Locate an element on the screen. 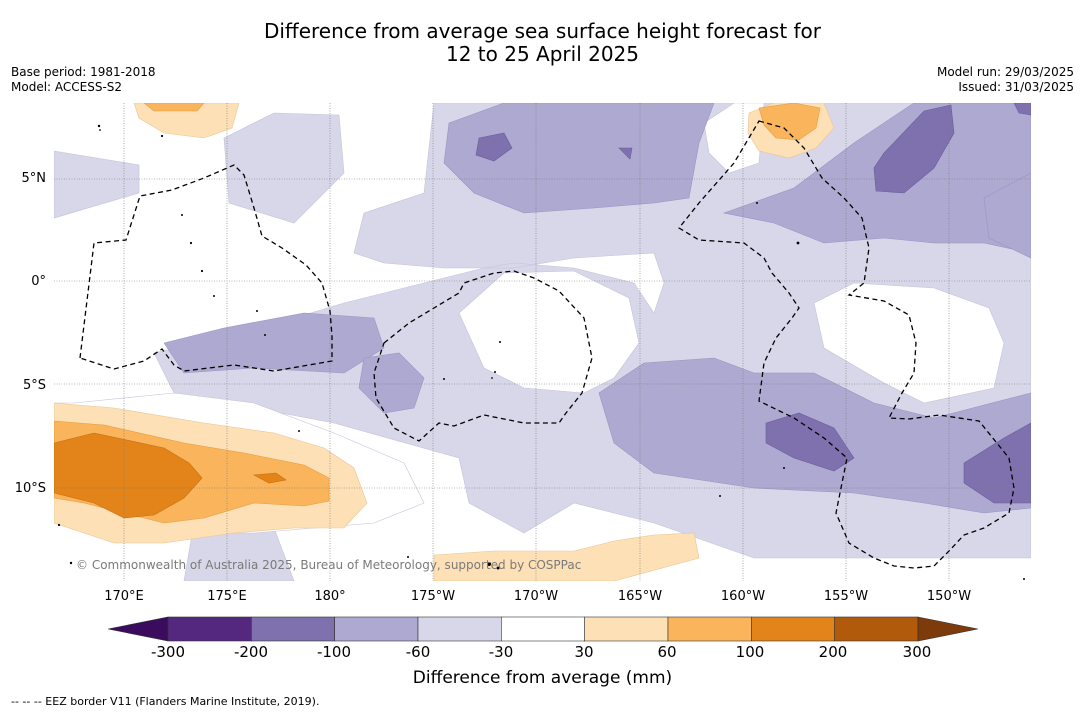 Image resolution: width=1085 pixels, height=713 pixels. model-name: Model: ACCESS-S2 is located at coordinates (67, 87).